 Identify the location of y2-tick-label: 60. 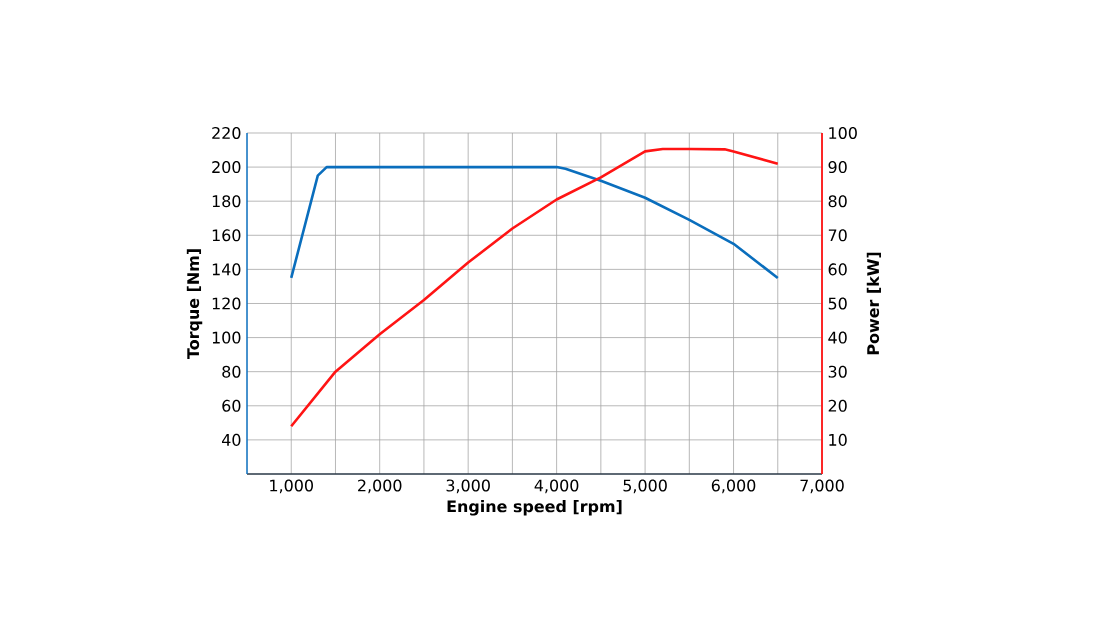
(837, 269).